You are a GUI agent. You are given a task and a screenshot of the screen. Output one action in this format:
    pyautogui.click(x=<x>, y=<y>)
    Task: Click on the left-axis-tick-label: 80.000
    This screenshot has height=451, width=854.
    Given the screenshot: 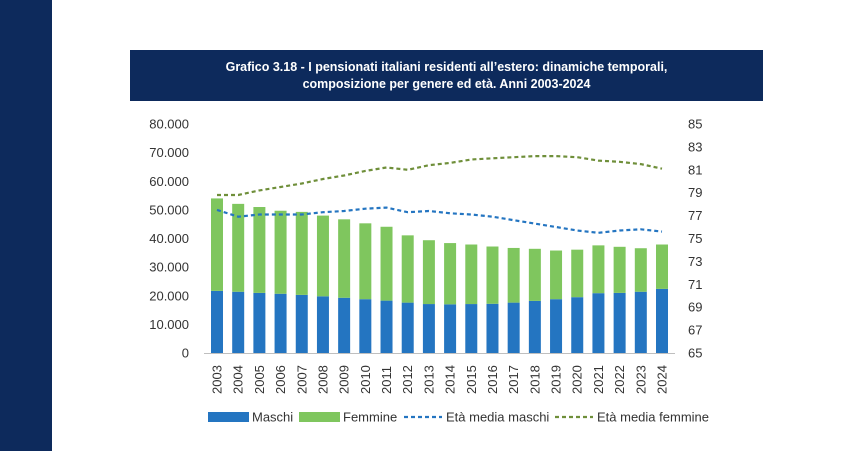 What is the action you would take?
    pyautogui.click(x=169, y=124)
    